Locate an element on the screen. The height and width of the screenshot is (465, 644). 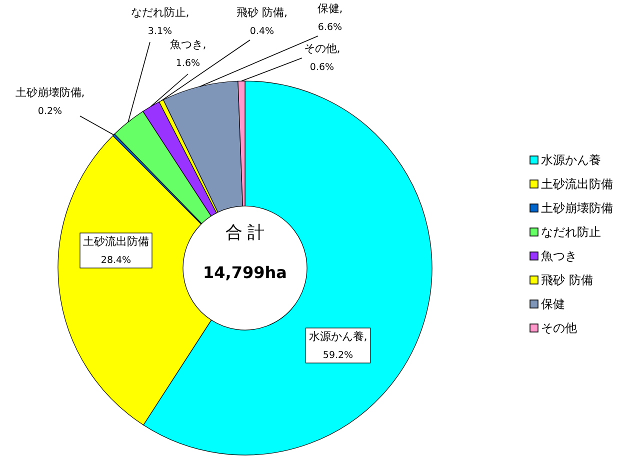
legend-label: 魚つき is located at coordinates (559, 256).